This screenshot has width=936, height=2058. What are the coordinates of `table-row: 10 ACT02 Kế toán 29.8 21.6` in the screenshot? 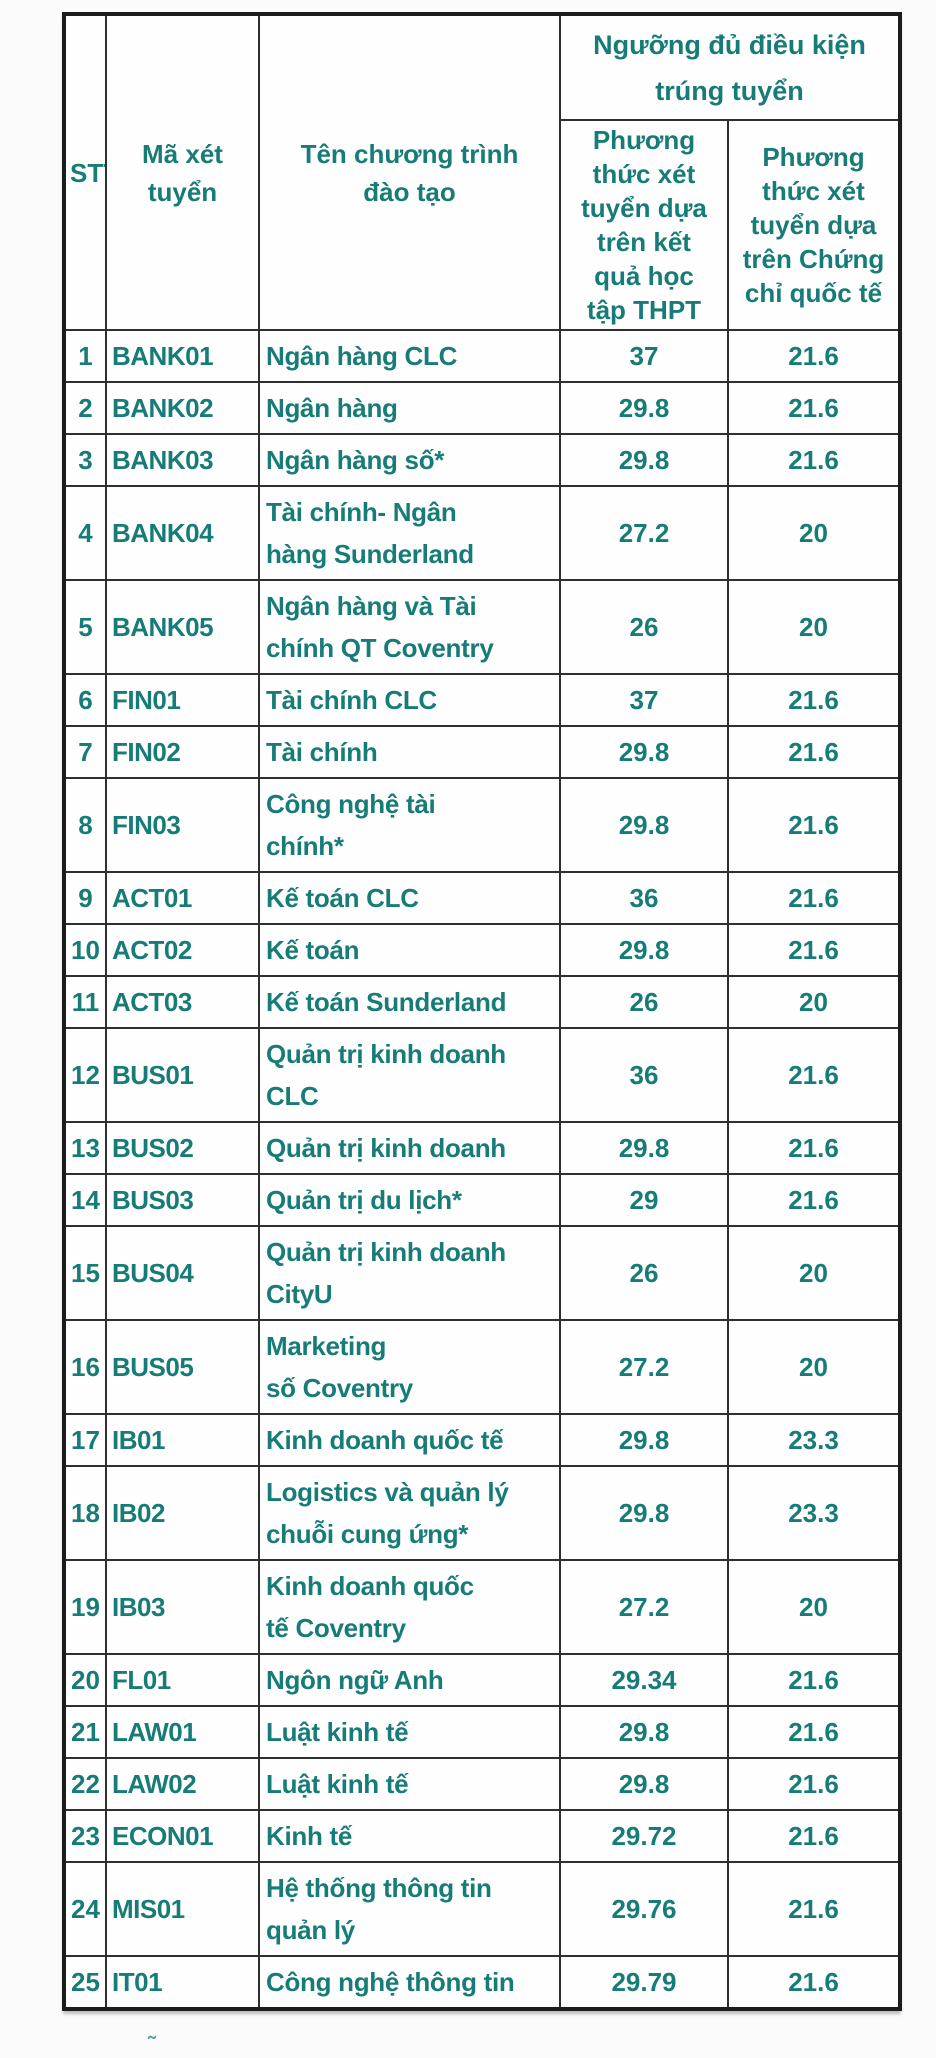 It's located at (482, 950).